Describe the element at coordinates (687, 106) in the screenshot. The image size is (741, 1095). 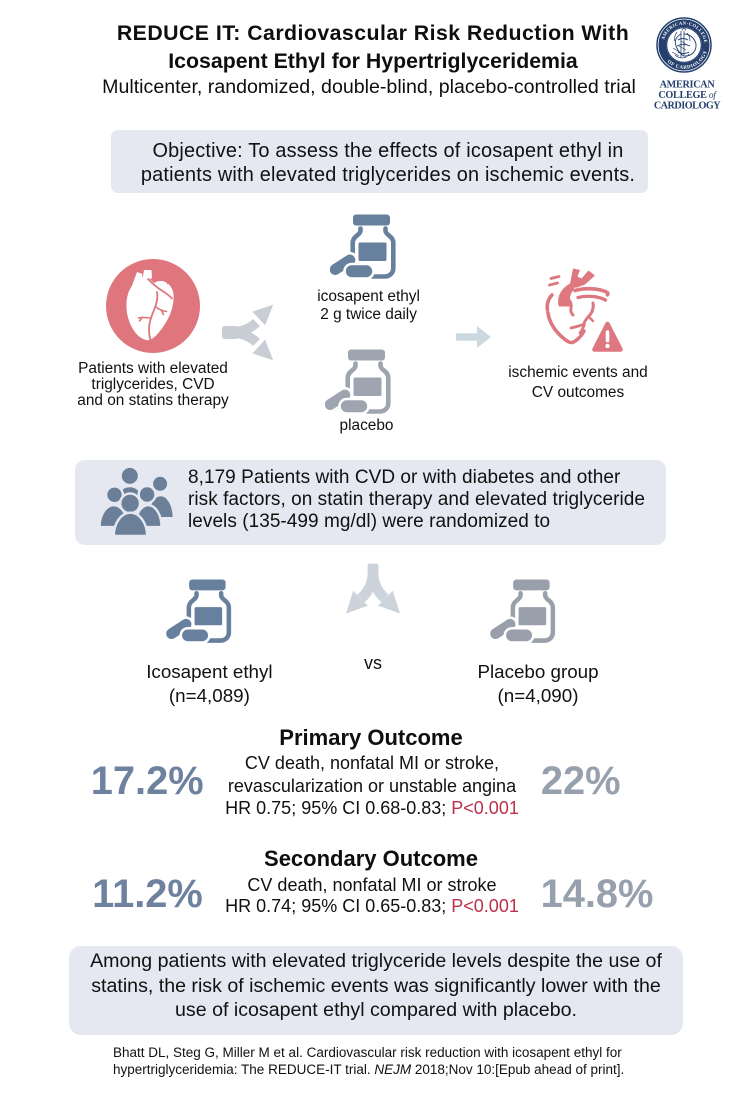
I see `svg-text: CARDIOLOGY` at that location.